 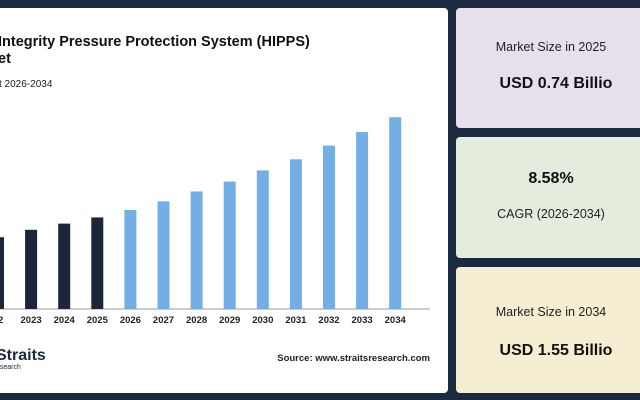 I want to click on card-label: Market Size in 2034, so click(x=551, y=312).